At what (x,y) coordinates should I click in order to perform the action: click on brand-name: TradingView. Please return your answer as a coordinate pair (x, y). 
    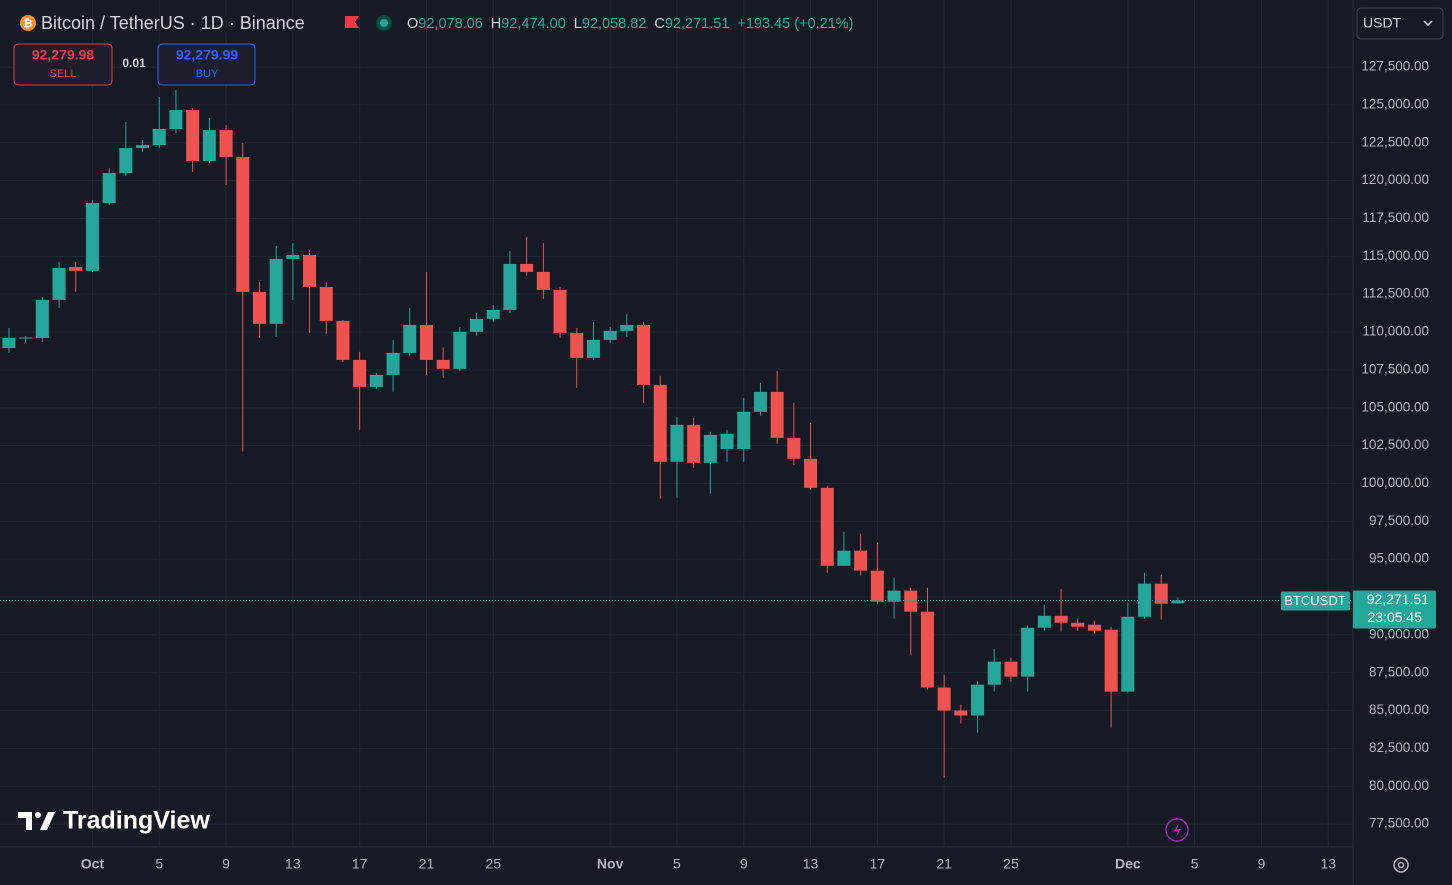
    Looking at the image, I should click on (136, 821).